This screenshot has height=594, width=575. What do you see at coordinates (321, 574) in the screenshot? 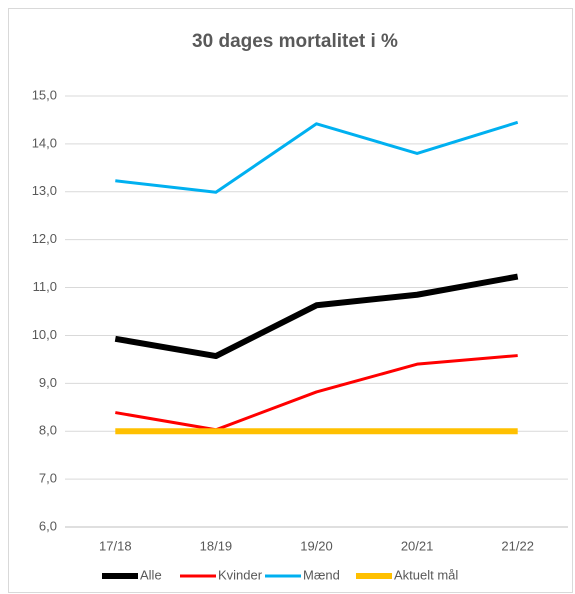
I see `legend-label: Mænd` at bounding box center [321, 574].